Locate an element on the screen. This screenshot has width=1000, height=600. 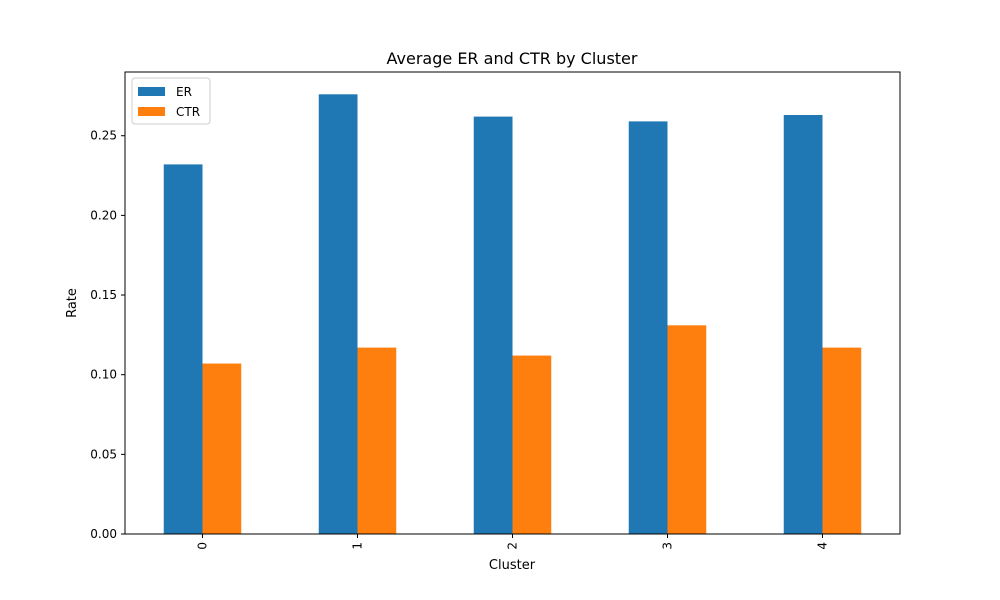
x-axis-label: Cluster is located at coordinates (512, 565).